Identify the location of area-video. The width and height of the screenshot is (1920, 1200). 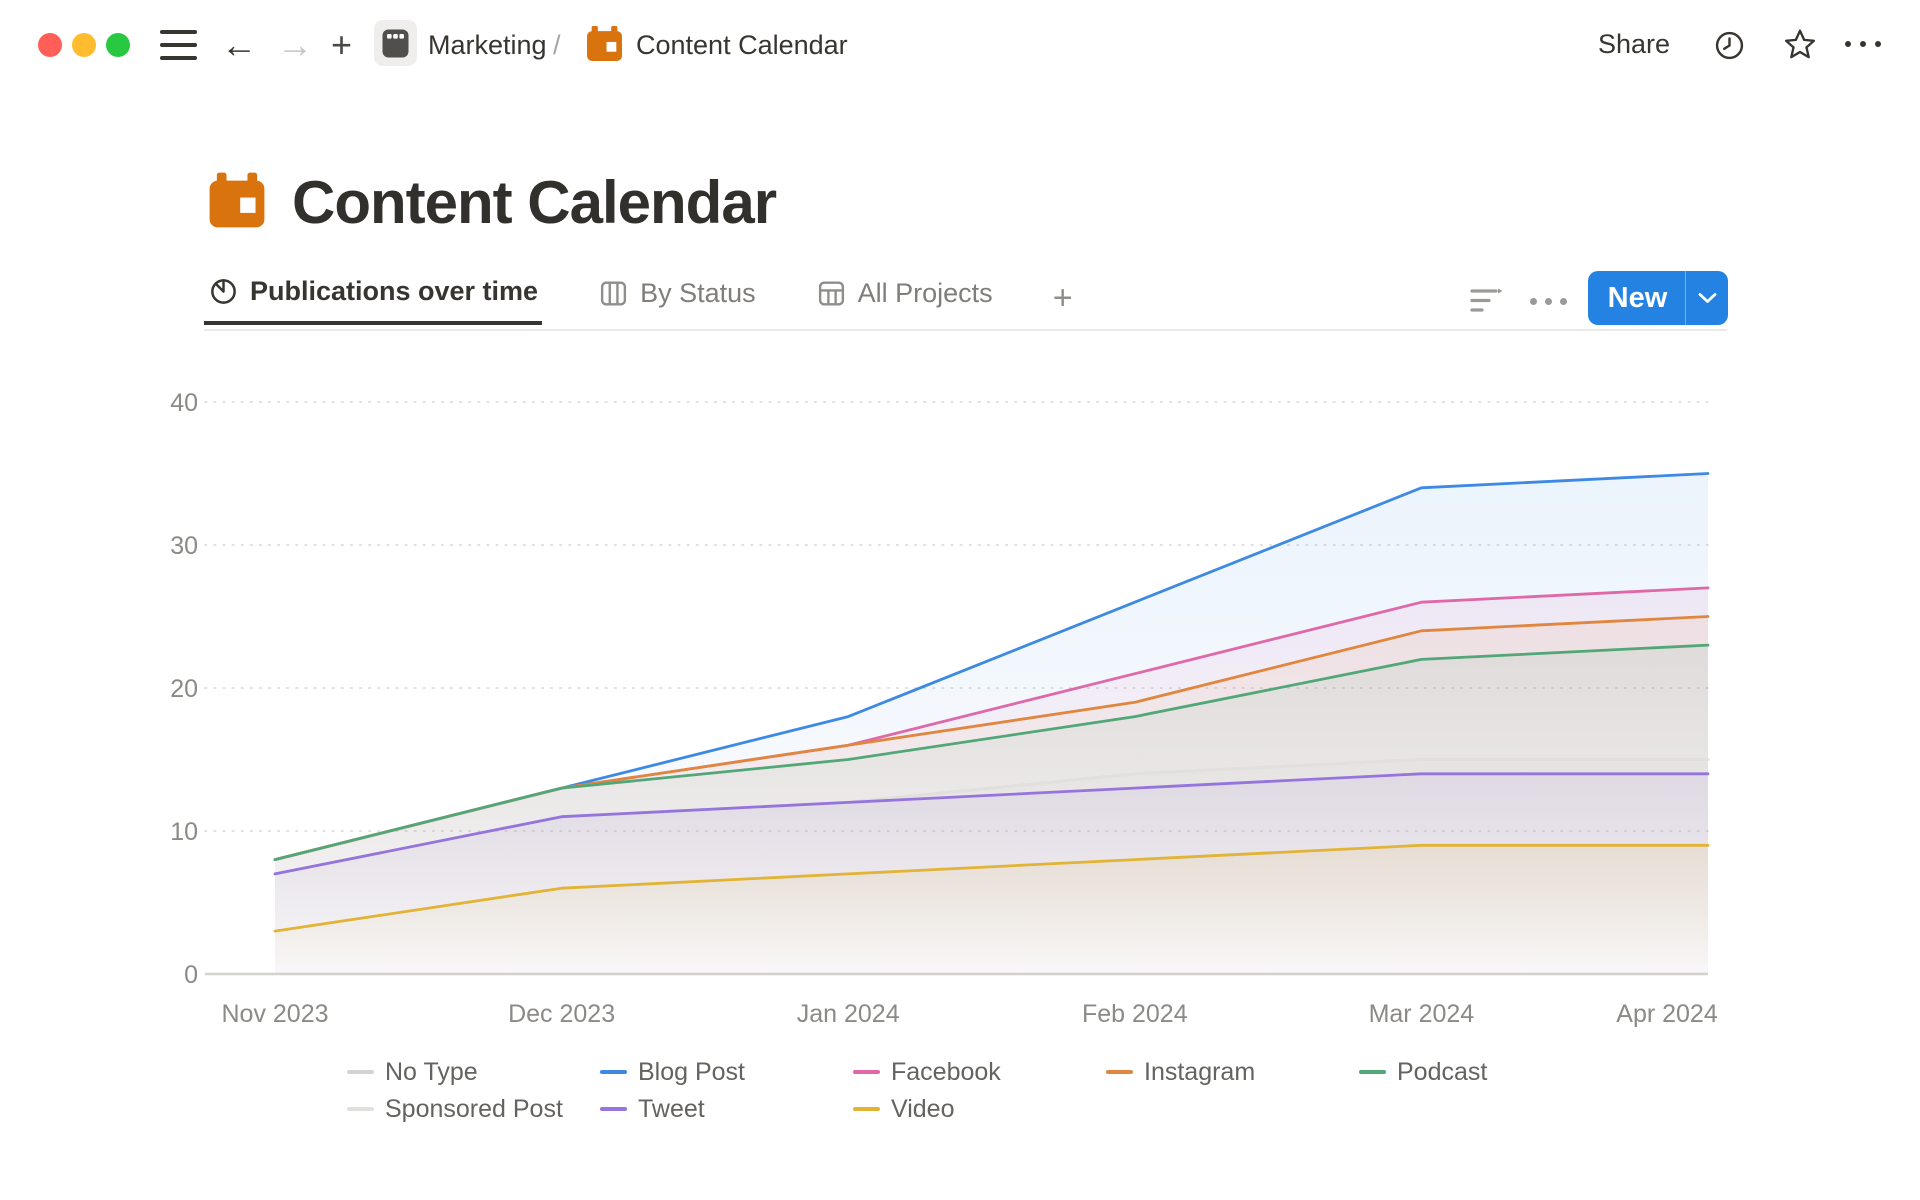
(991, 909).